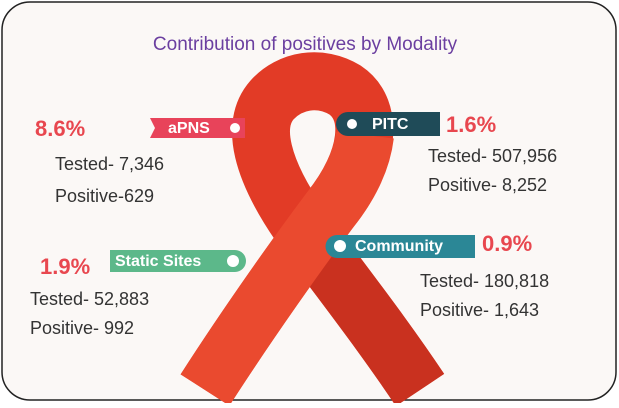  Describe the element at coordinates (104, 196) in the screenshot. I see `positive: Positive-629` at that location.